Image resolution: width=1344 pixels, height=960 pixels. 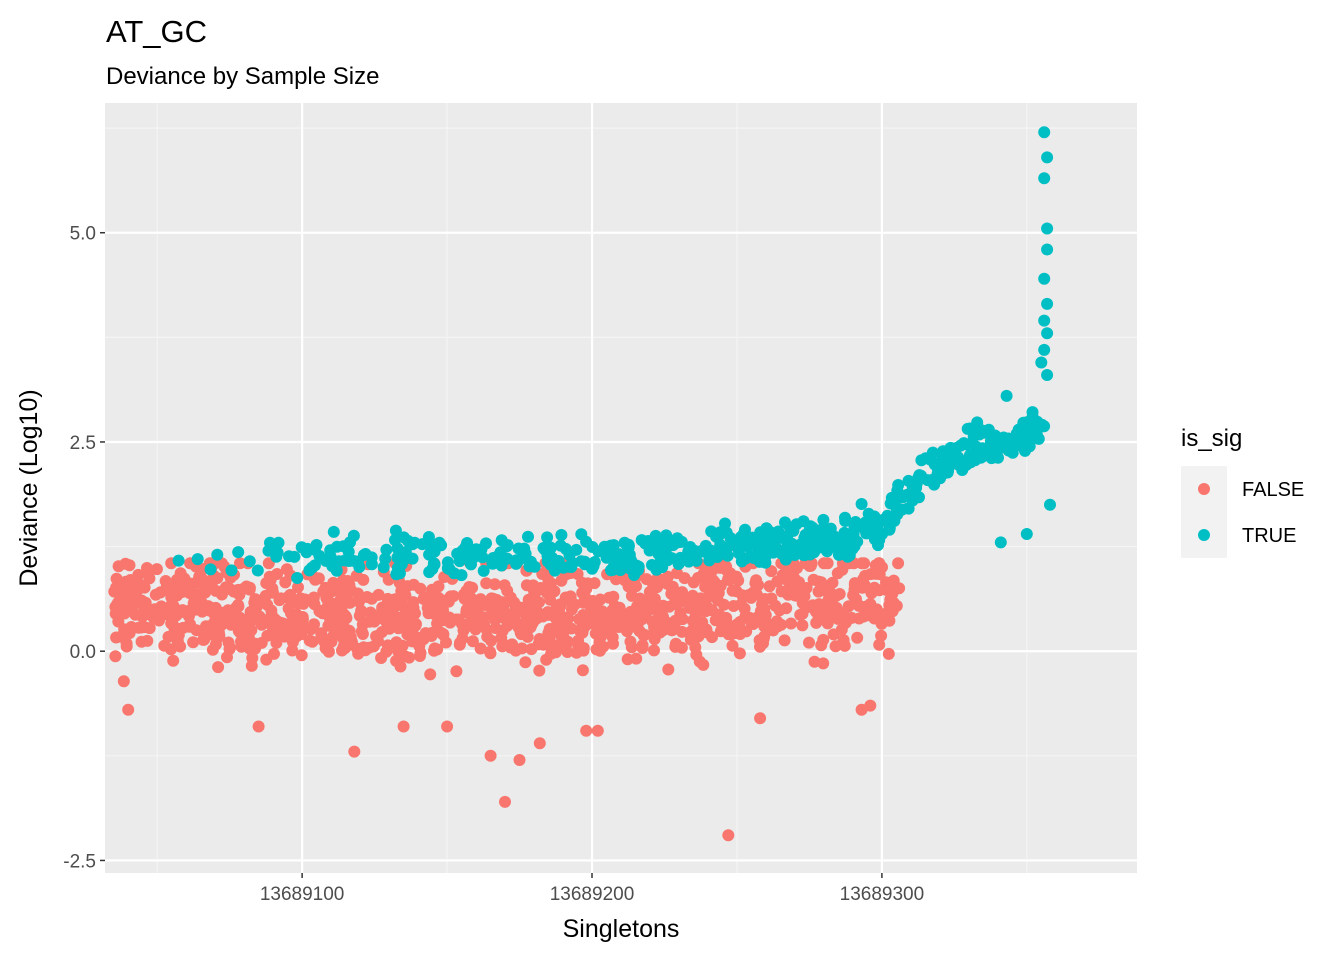 I want to click on y-tick-label: 5.0, so click(x=83, y=234).